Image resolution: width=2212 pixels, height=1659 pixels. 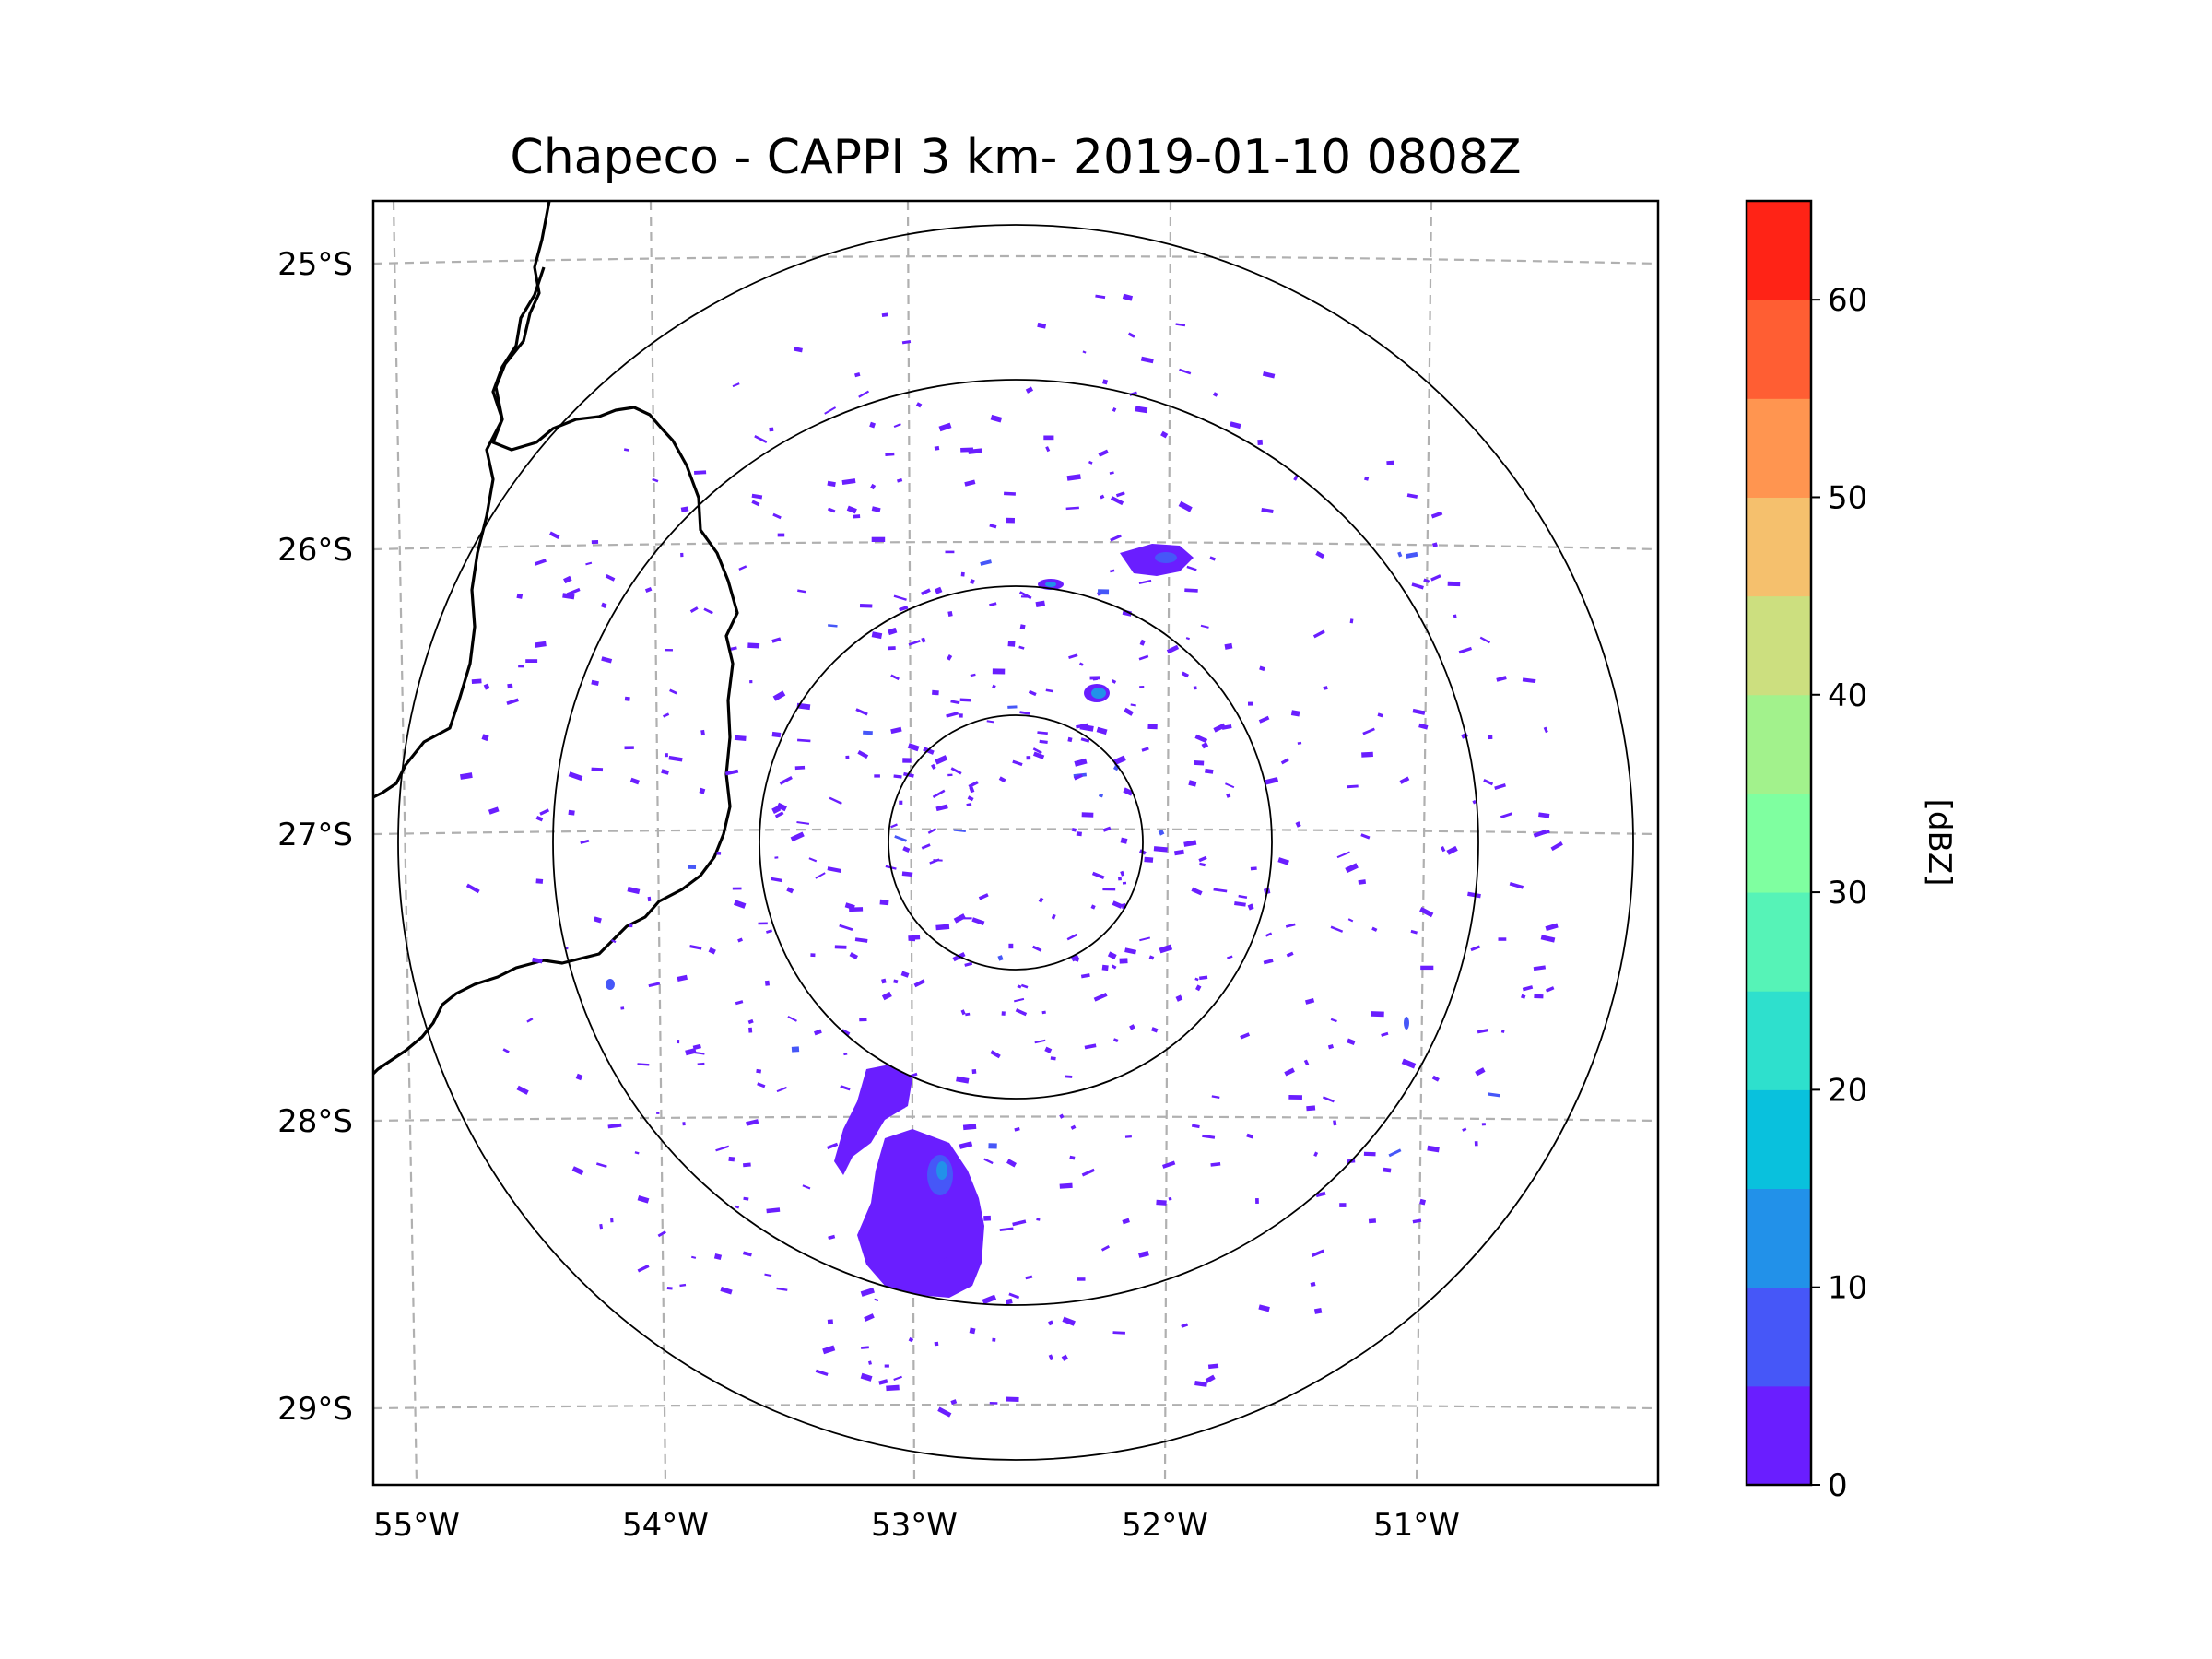 What do you see at coordinates (315, 1409) in the screenshot?
I see `lat-label-29s: 29°S` at bounding box center [315, 1409].